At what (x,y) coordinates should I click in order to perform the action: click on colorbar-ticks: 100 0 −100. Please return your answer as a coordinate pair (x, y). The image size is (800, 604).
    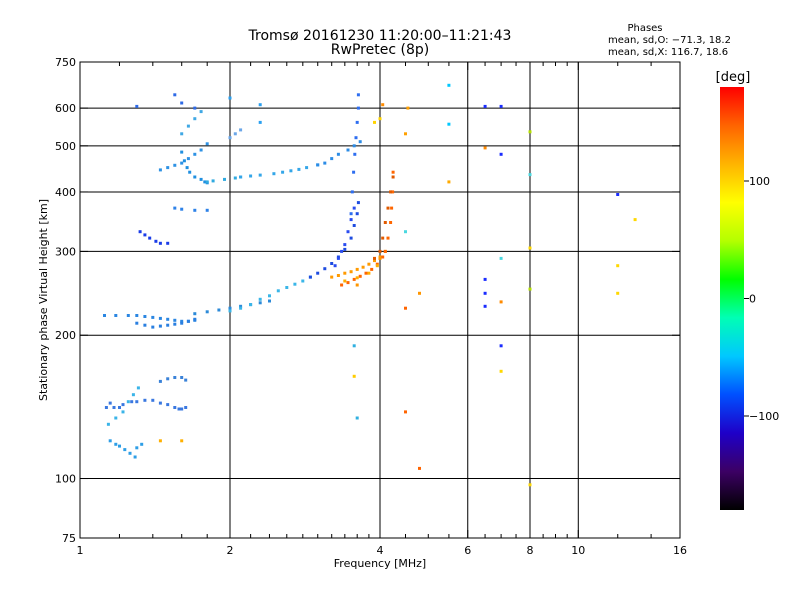
    Looking at the image, I should click on (761, 299).